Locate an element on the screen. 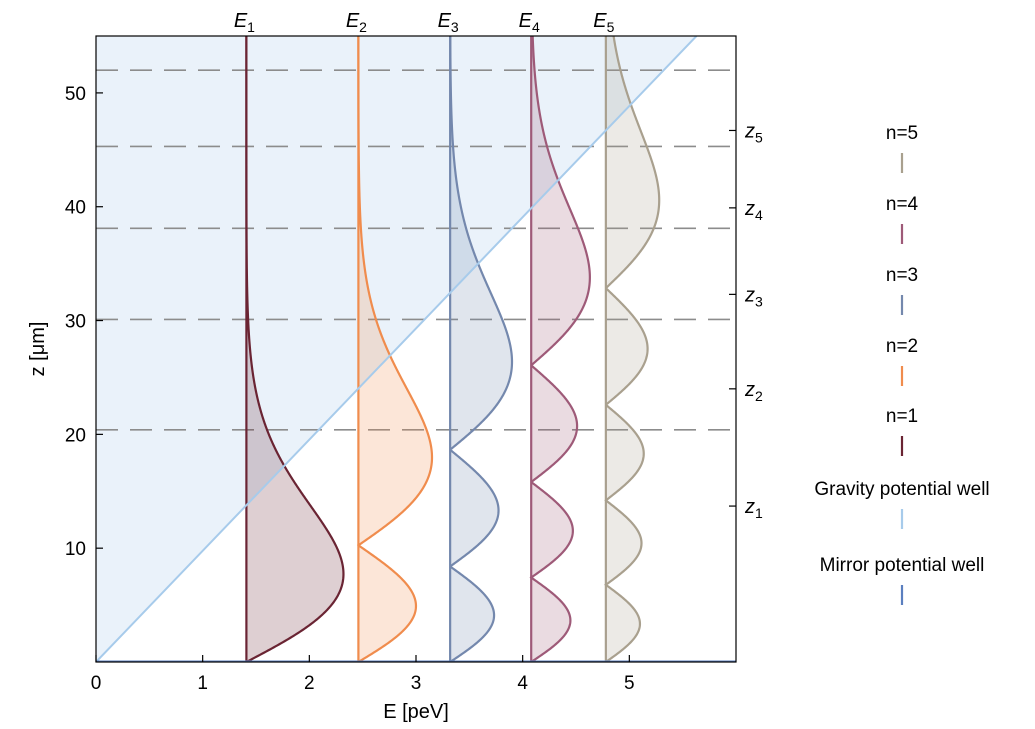 The image size is (1035, 729). wavefunction-curve-n1 is located at coordinates (295, 349).